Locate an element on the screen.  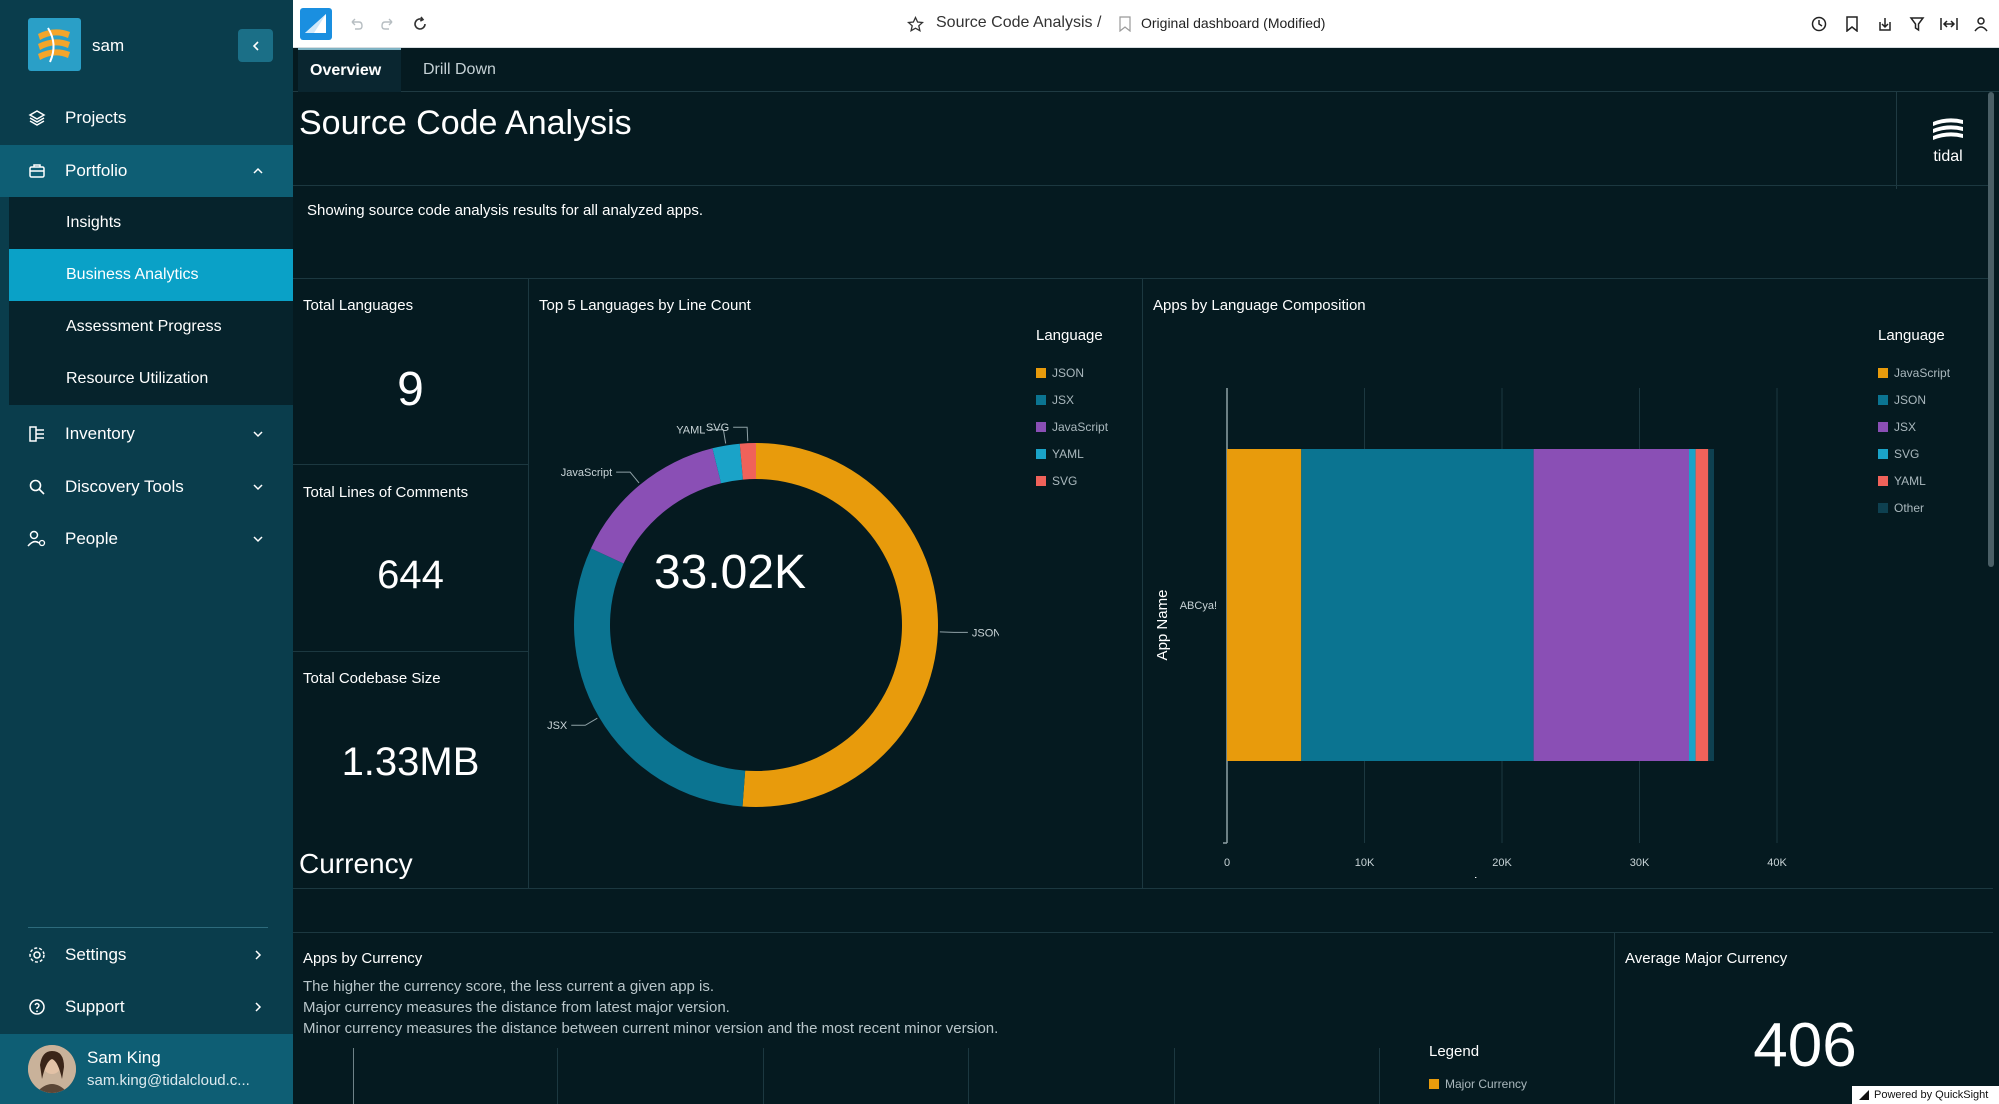
donut-center-value: 33.02K is located at coordinates (730, 572).